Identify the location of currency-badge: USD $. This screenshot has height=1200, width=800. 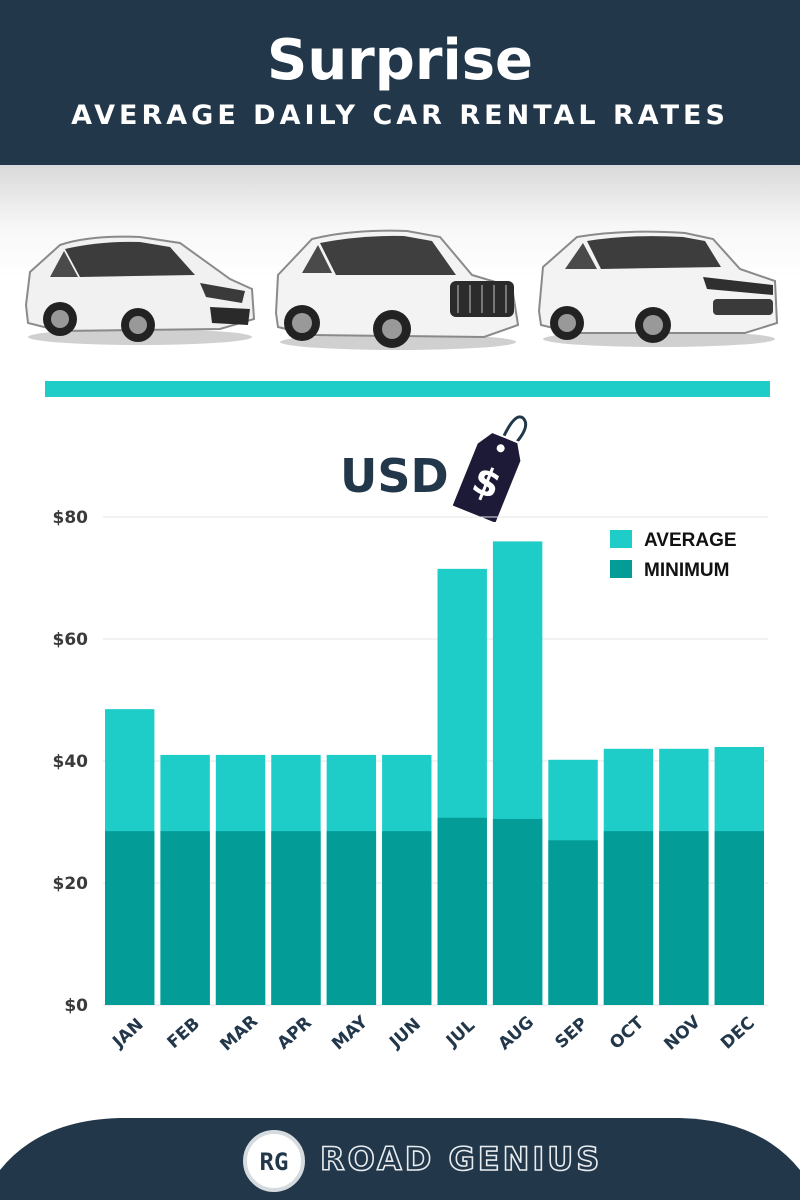
(440, 467).